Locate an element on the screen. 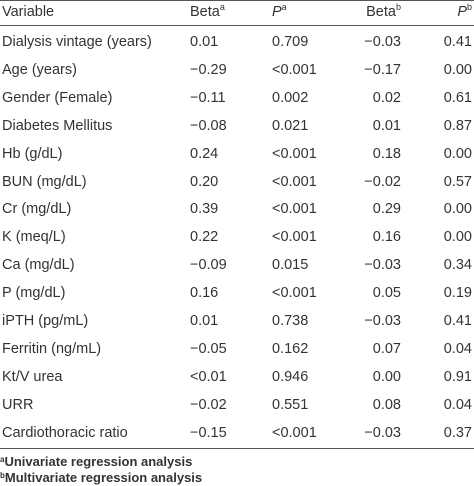  value-cell: 0.37 is located at coordinates (457, 432).